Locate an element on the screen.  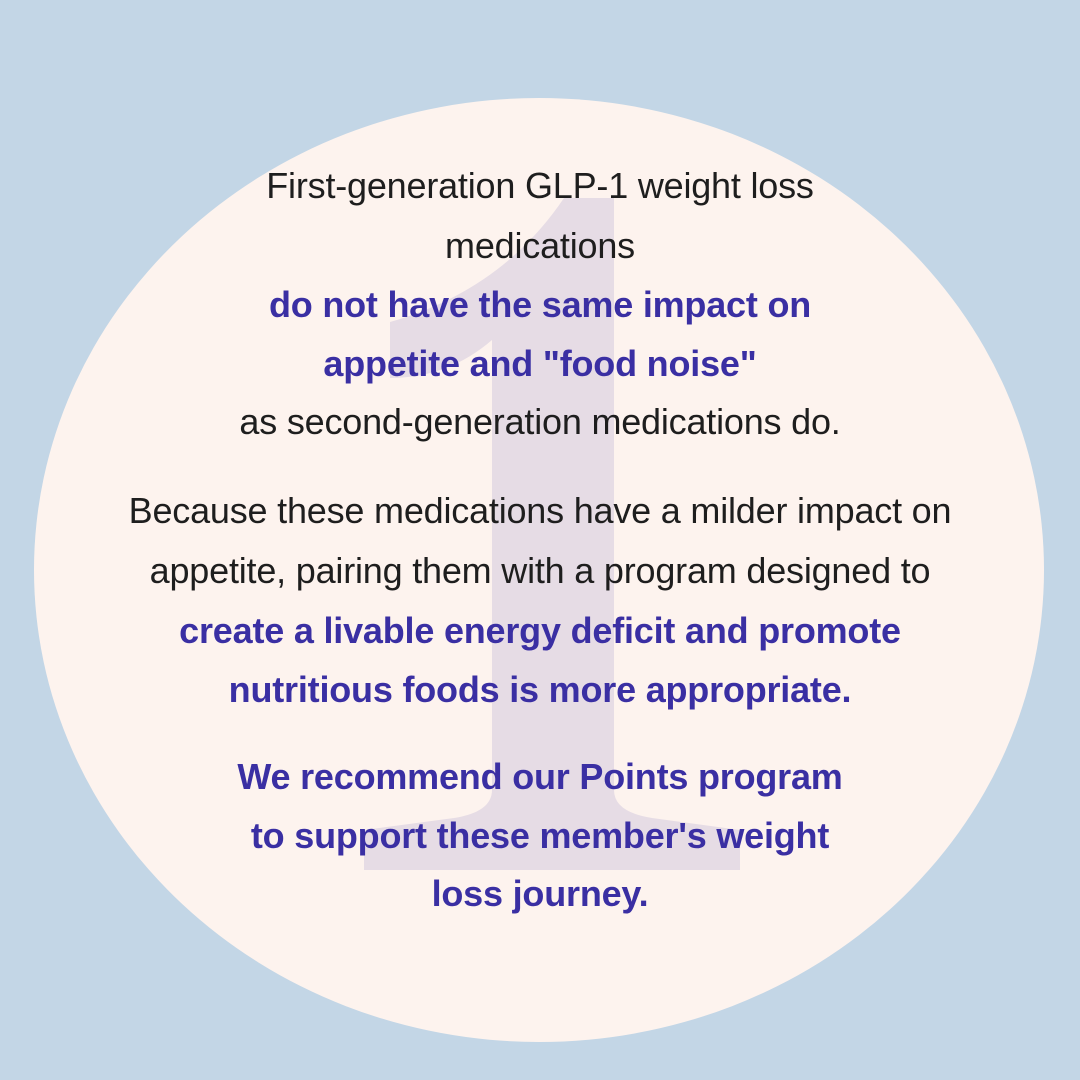
paragraph1-line3: do not have the same impact on is located at coordinates (540, 304).